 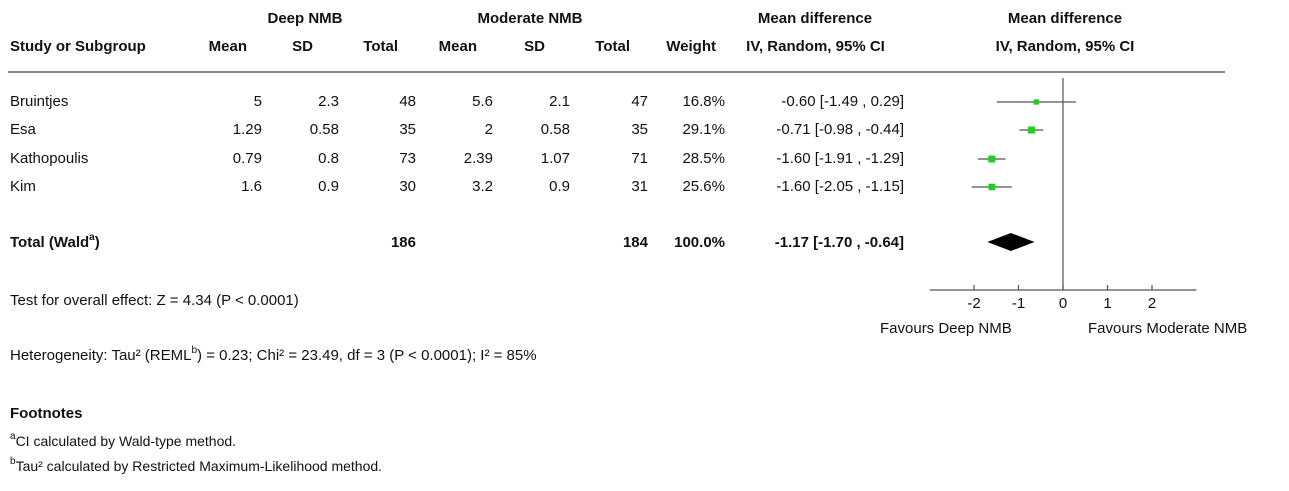 I want to click on study-mean2-cell: 2, so click(x=488, y=129).